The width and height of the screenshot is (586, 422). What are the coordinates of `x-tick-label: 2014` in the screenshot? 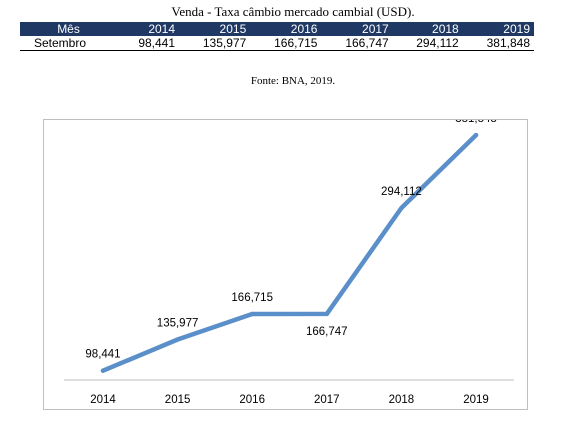 It's located at (103, 400).